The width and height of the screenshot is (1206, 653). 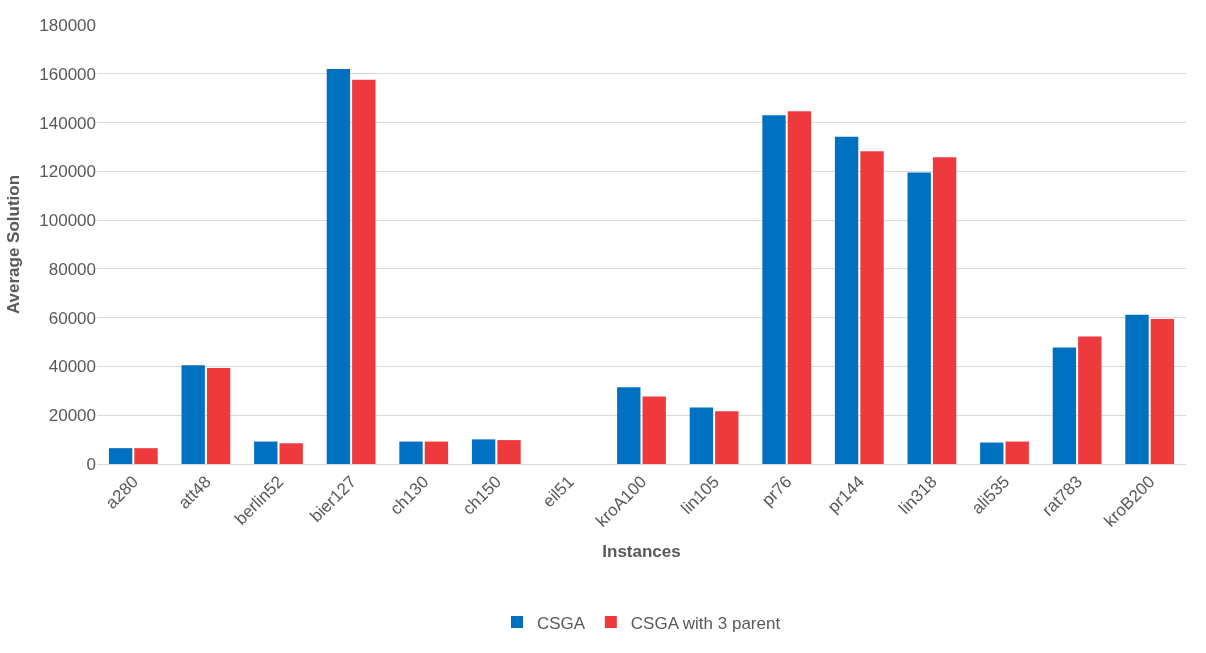 What do you see at coordinates (72, 269) in the screenshot?
I see `y-tick-label: 80000` at bounding box center [72, 269].